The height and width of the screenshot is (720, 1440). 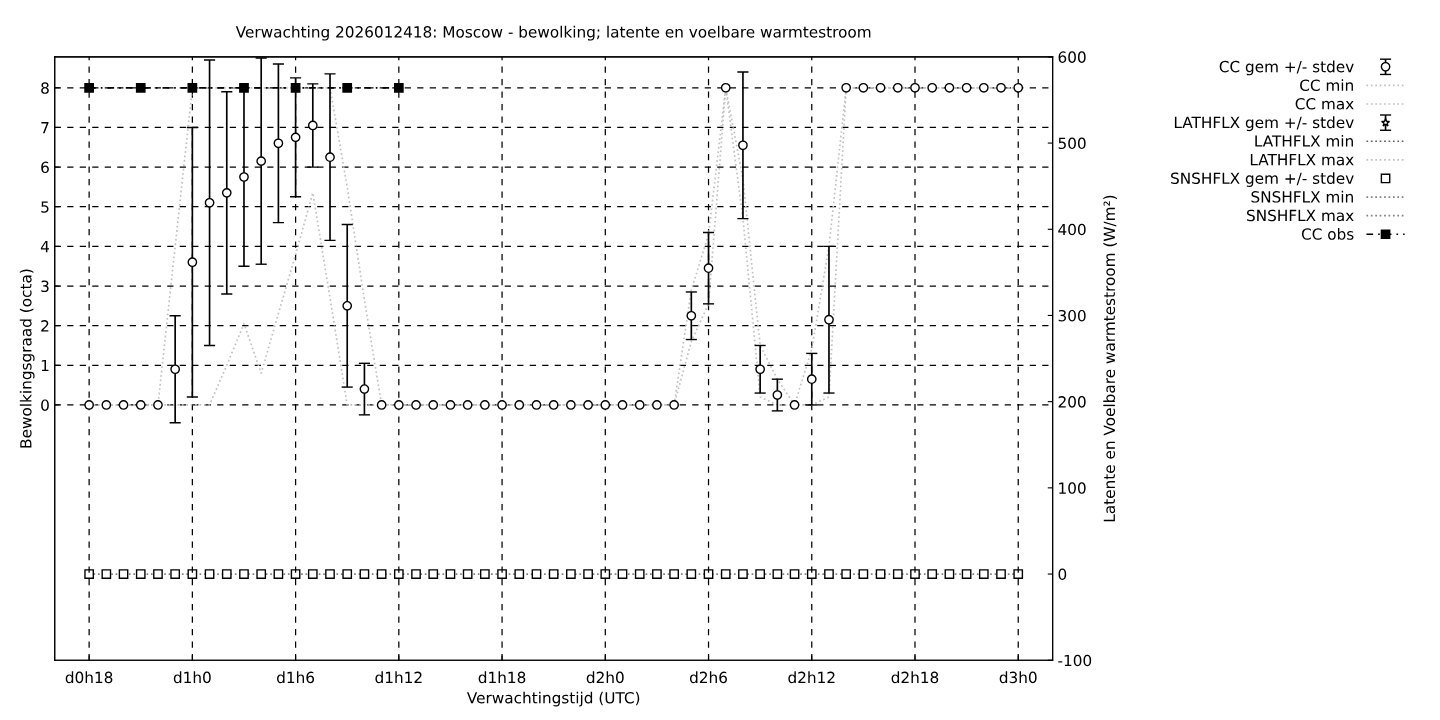 I want to click on legend-label: LATHFLX max, so click(x=1302, y=160).